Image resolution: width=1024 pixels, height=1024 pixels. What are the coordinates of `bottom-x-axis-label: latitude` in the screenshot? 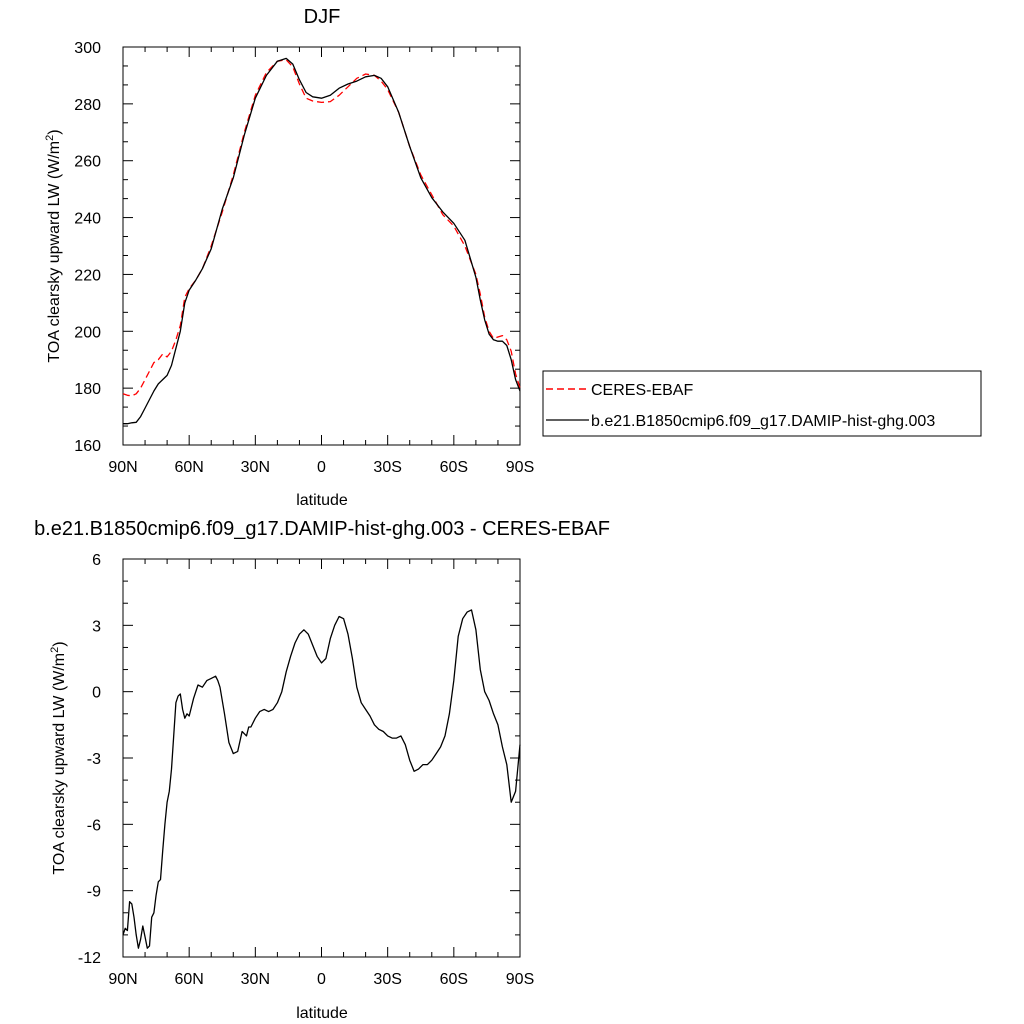 It's located at (322, 1013).